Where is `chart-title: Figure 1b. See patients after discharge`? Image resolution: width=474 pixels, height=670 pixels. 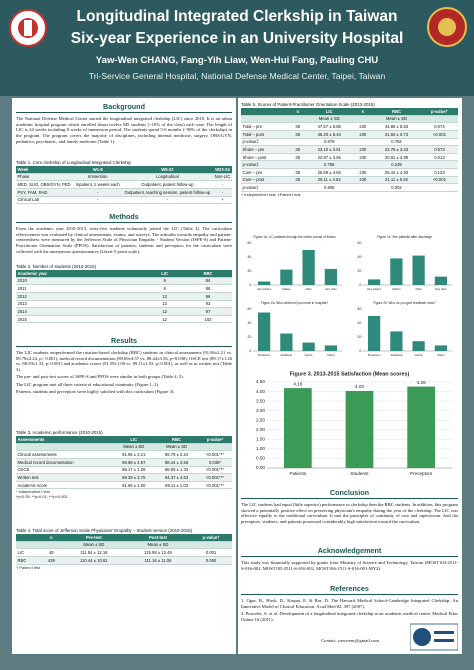
chart-title: Figure 1b. See patients after discharge is located at coordinates (404, 237).